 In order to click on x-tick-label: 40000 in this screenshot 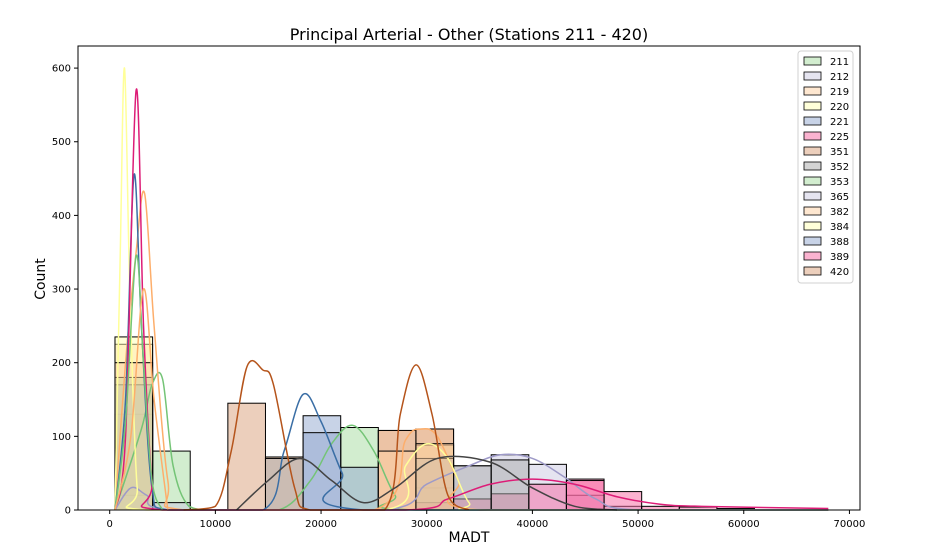, I will do `click(532, 524)`.